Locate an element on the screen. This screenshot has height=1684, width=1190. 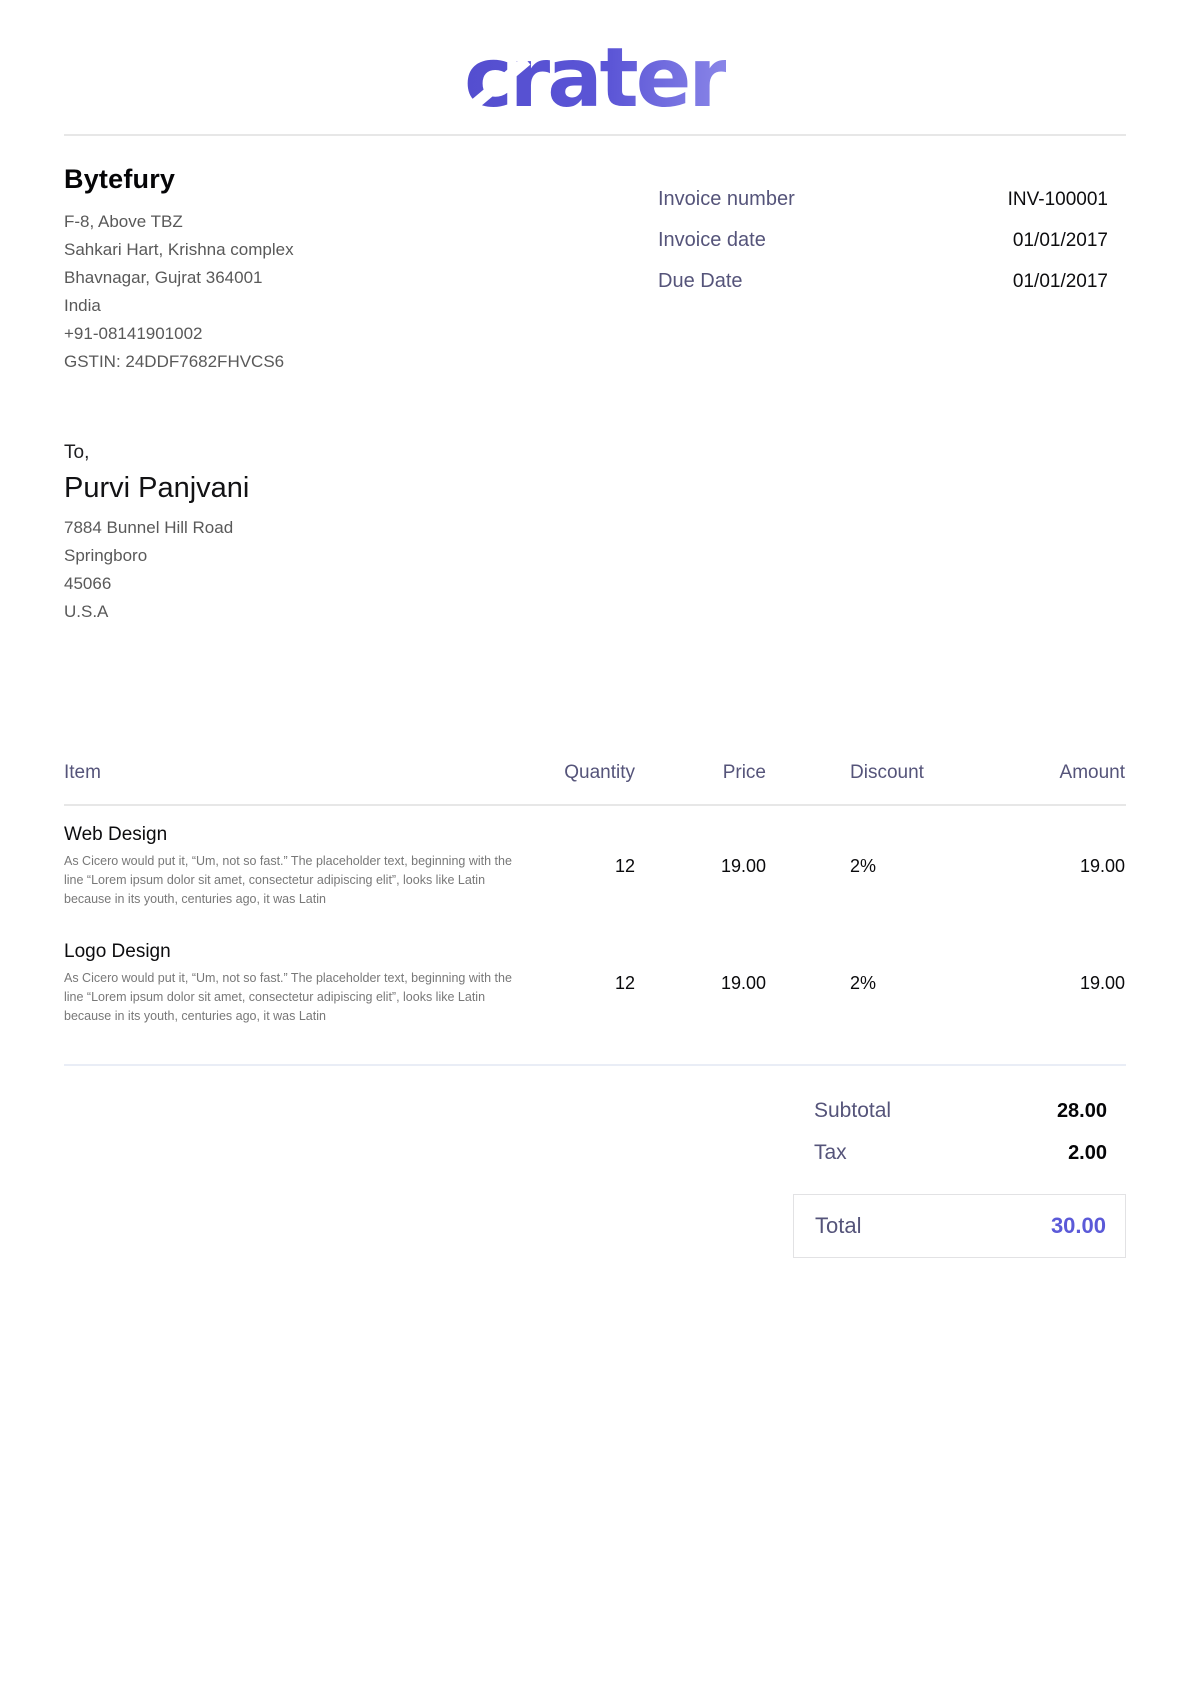
totals-block: Subtotal 28.00 Tax 2.00 Total 30.00 is located at coordinates (959, 1174).